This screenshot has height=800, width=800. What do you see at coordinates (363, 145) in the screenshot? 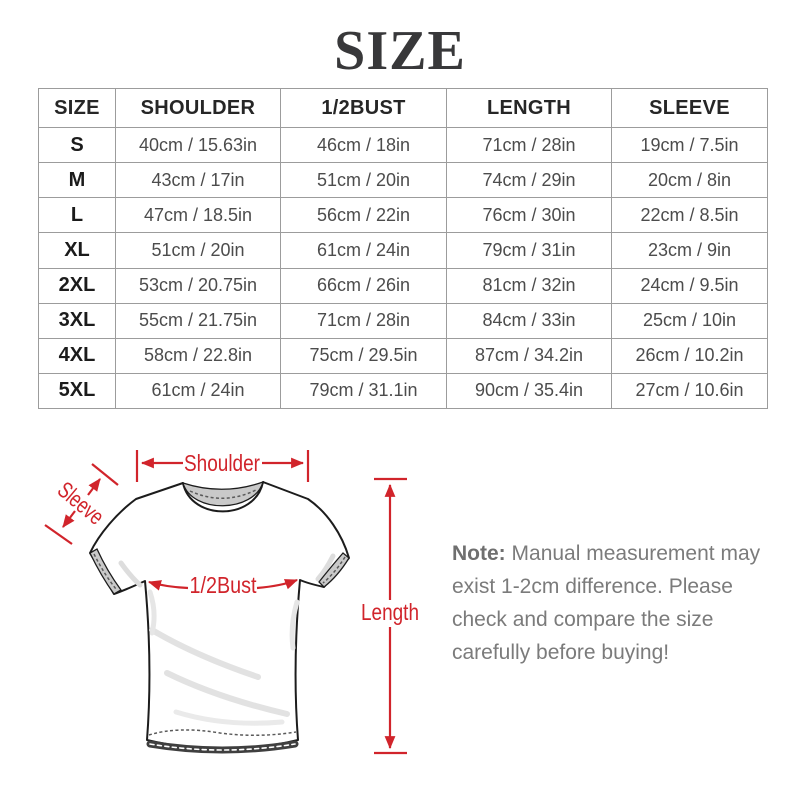
I see `measurement-cell: 46cm / 18in` at bounding box center [363, 145].